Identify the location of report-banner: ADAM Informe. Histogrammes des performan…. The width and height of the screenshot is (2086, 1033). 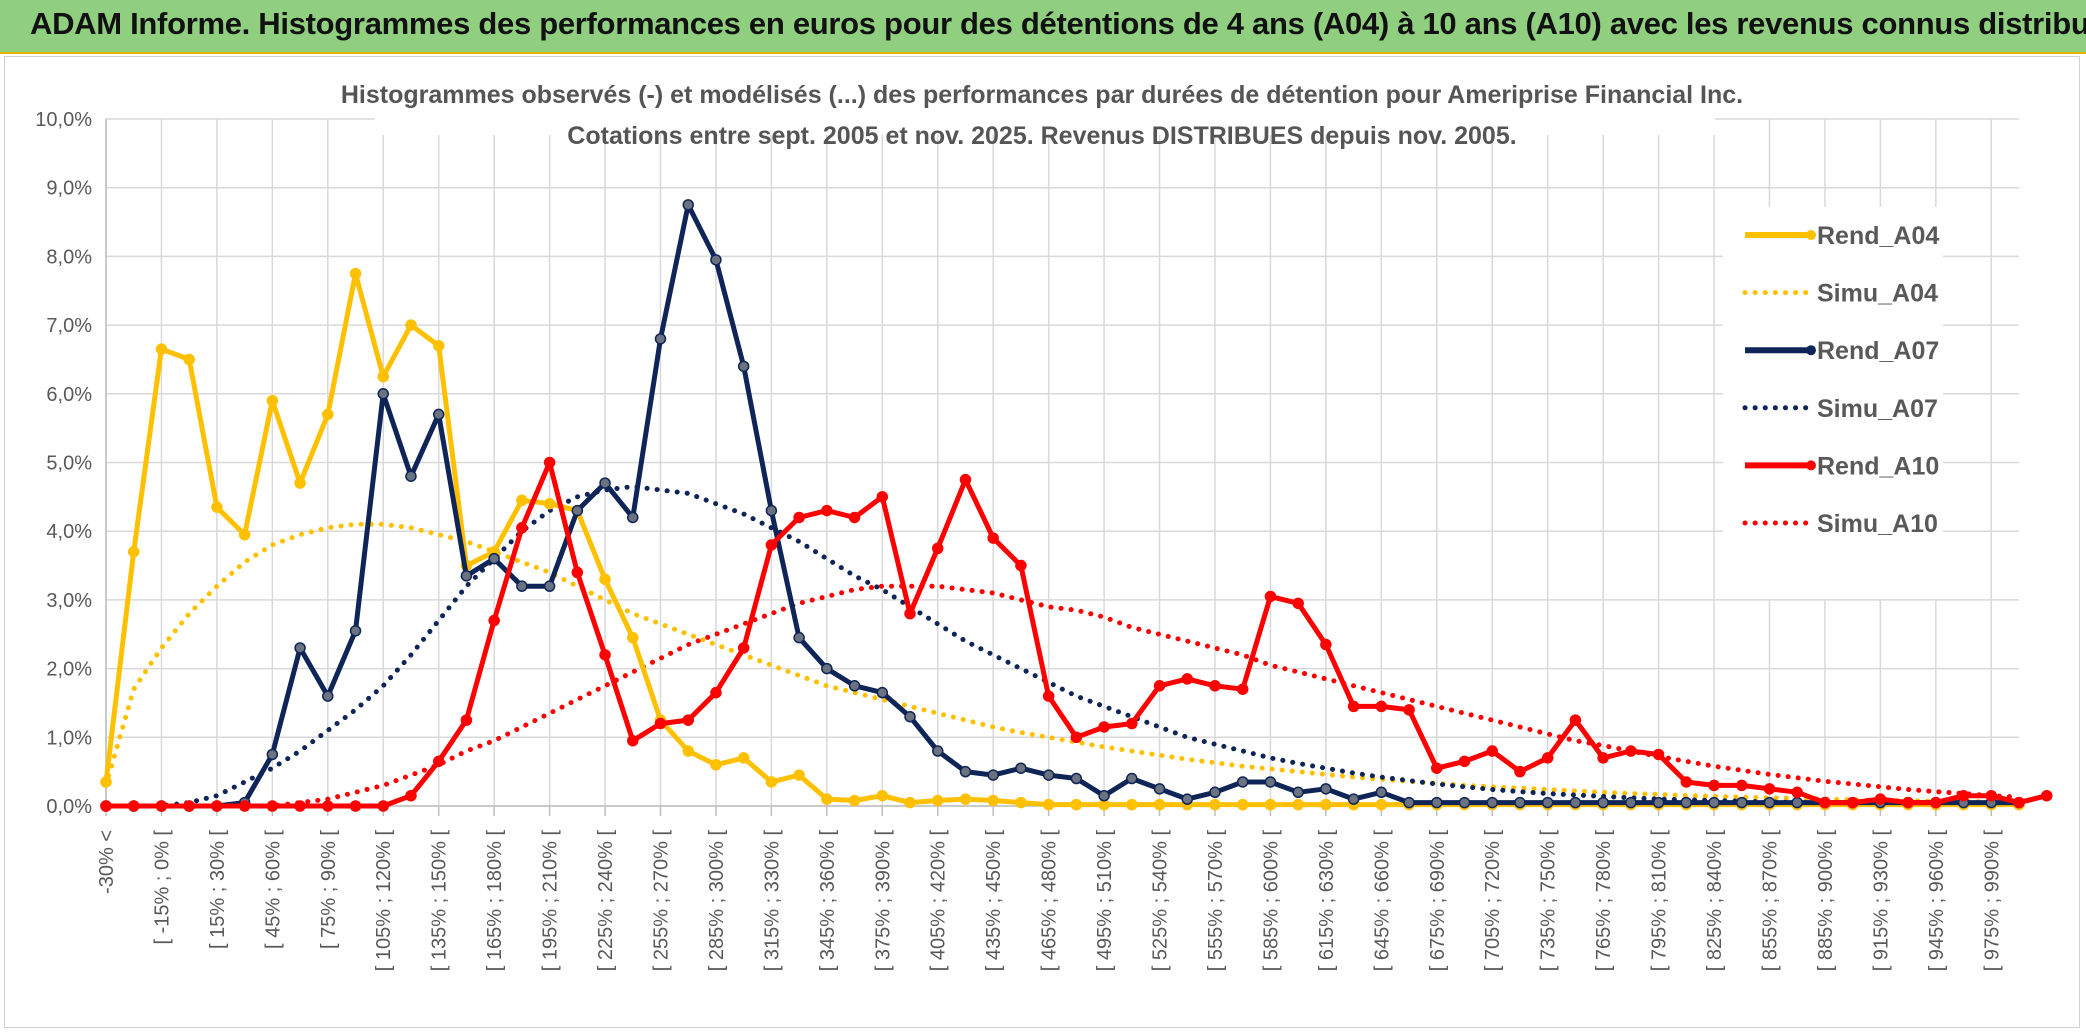
(1043, 27).